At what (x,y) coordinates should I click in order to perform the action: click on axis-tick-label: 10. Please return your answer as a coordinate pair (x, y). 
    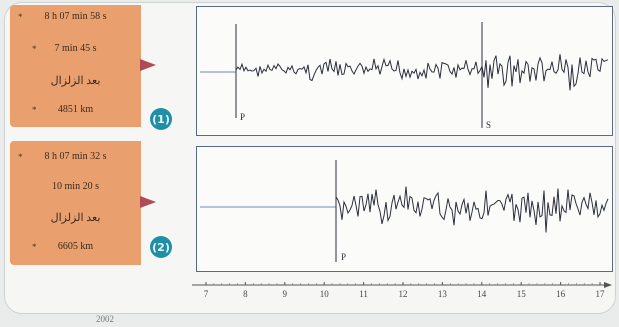
    Looking at the image, I should click on (325, 294).